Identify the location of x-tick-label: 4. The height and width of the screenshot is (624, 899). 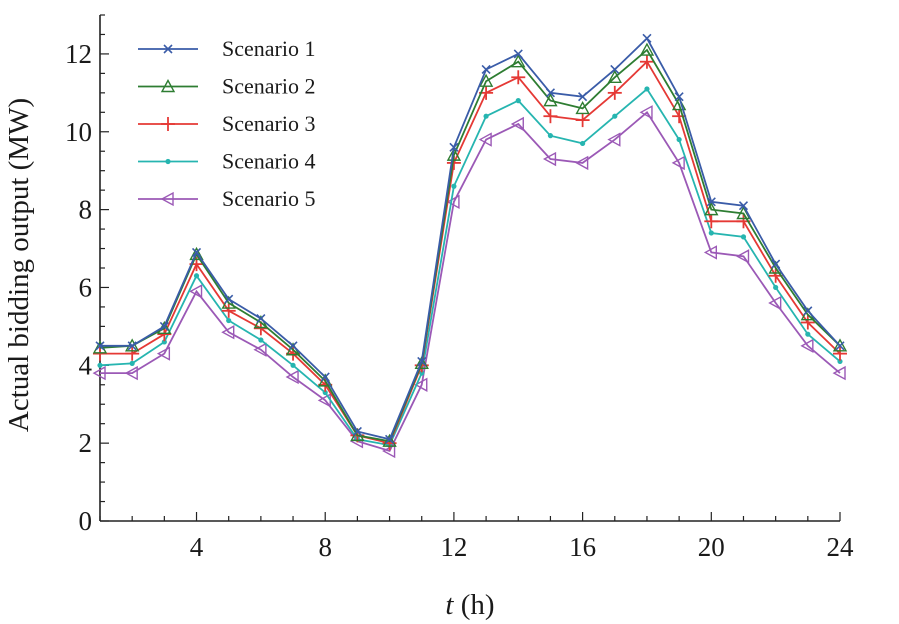
(197, 547).